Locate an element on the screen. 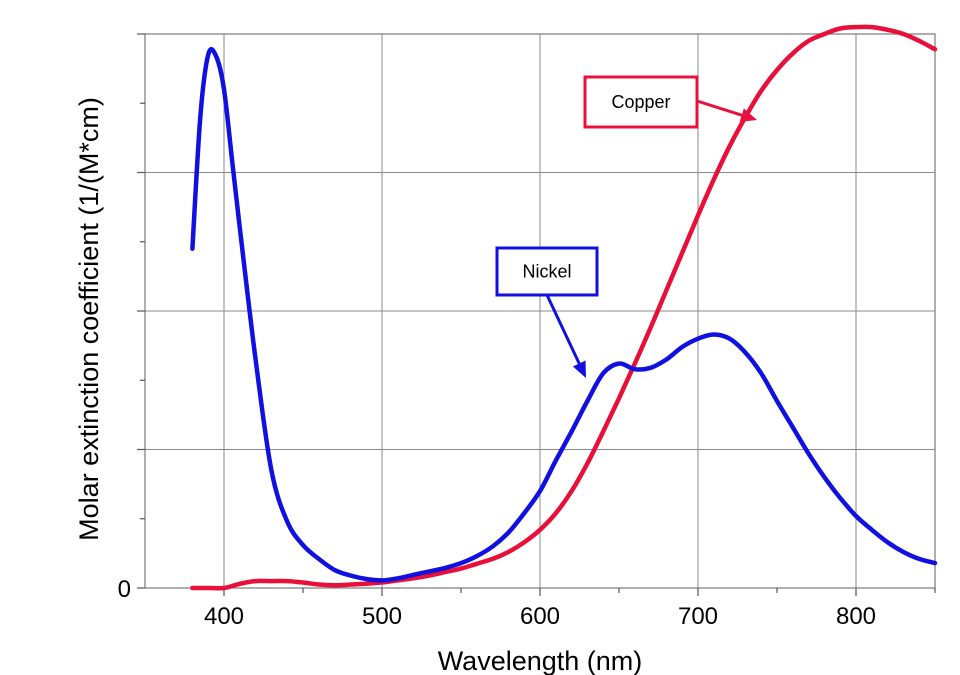 Image resolution: width=960 pixels, height=675 pixels. y-axis-title: Molar extinction coefficient (1/(M*cm) is located at coordinates (89, 319).